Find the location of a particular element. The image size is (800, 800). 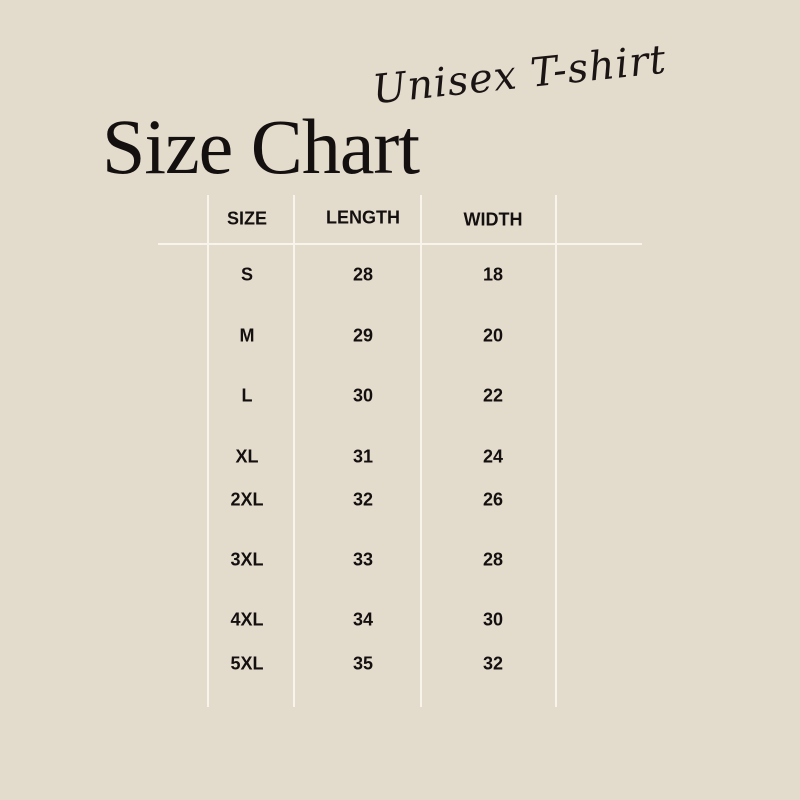

subtitle-script: Unisex T-shirt is located at coordinates (519, 75).